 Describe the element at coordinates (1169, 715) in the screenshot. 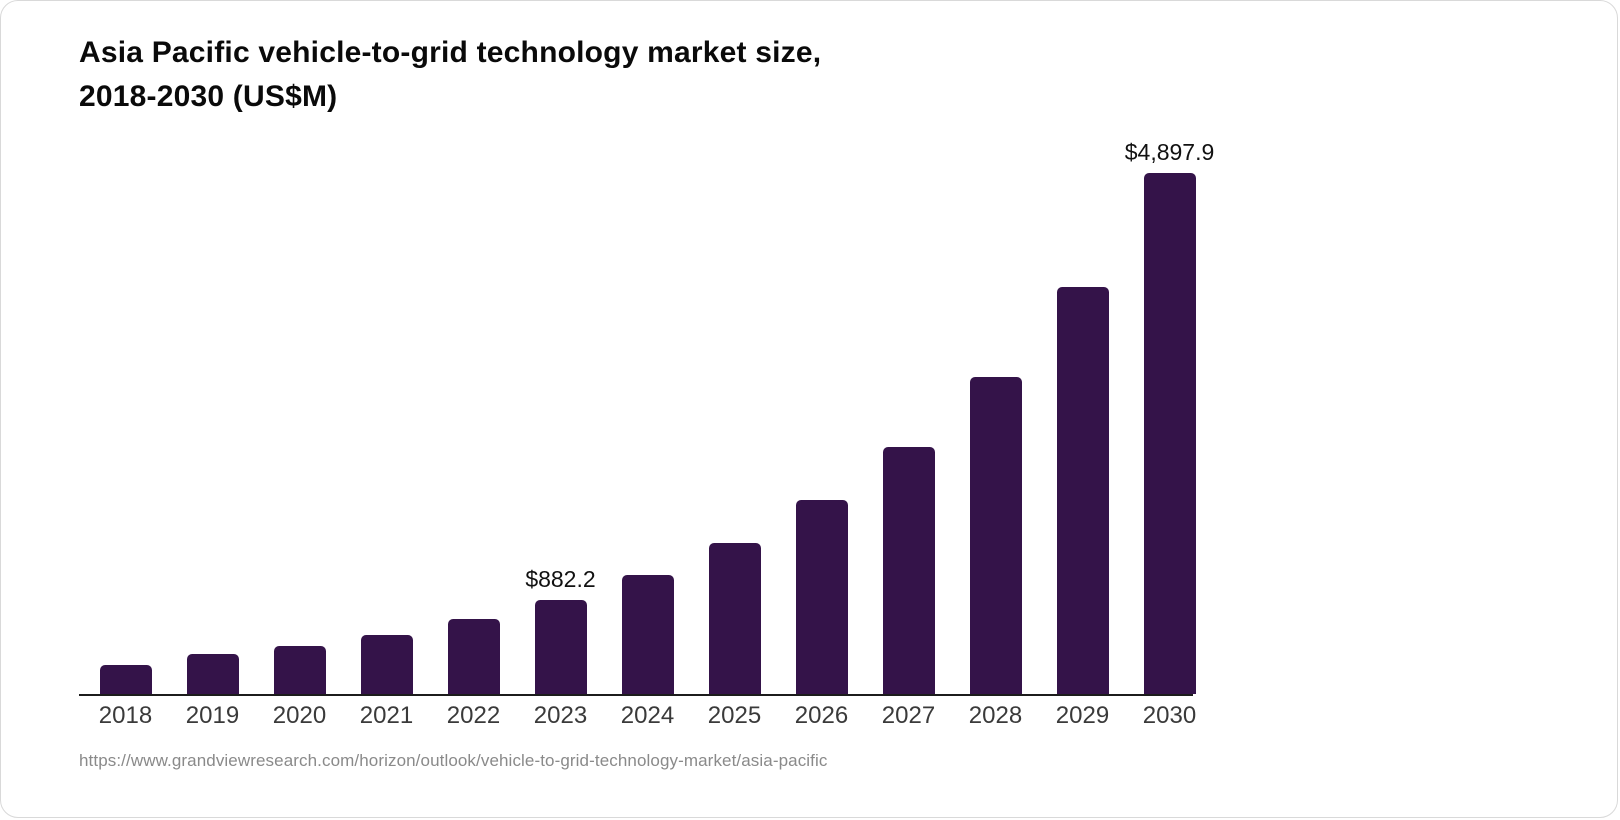

I see `x-tick-2030: 2030` at that location.